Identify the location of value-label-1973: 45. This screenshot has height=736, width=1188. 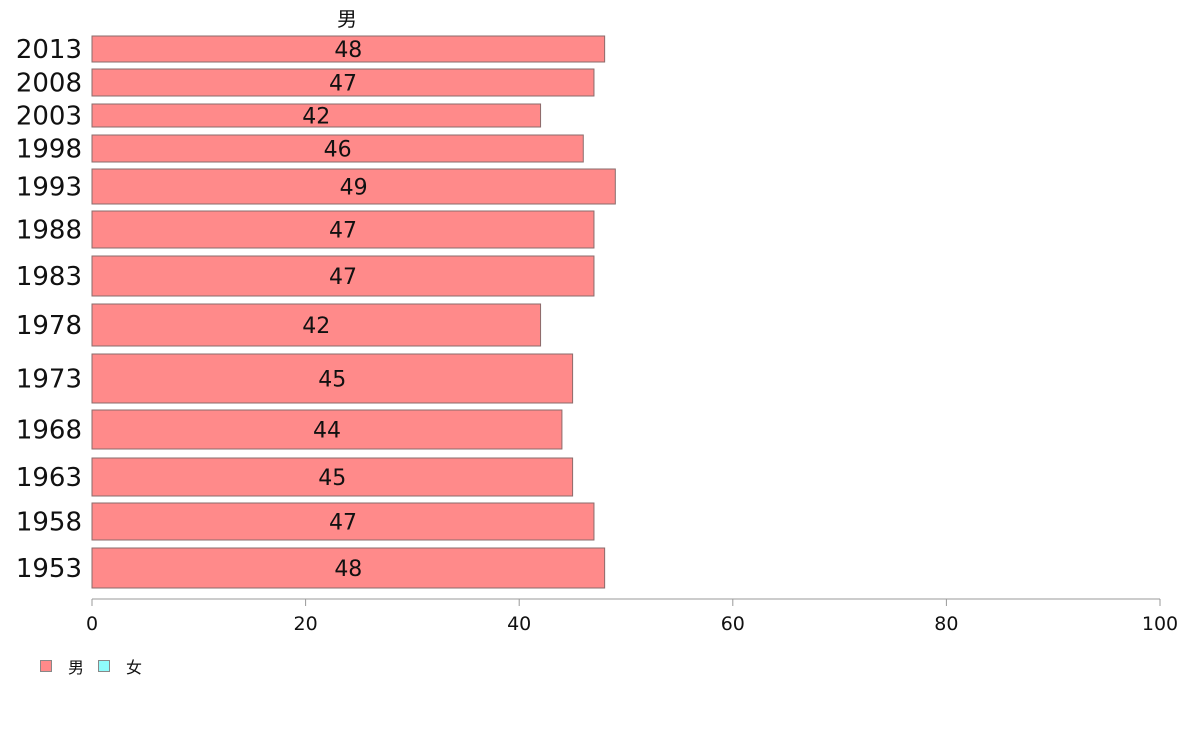
(332, 380).